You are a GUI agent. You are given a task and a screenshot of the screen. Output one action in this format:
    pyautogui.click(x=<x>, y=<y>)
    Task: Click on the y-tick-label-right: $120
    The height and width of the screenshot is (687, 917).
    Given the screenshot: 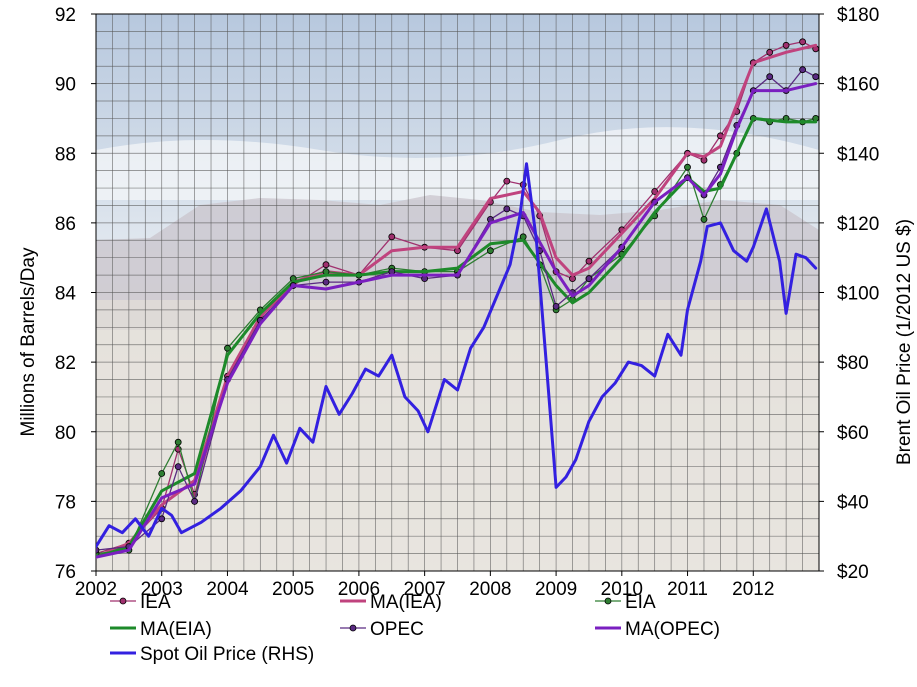 What is the action you would take?
    pyautogui.click(x=858, y=224)
    